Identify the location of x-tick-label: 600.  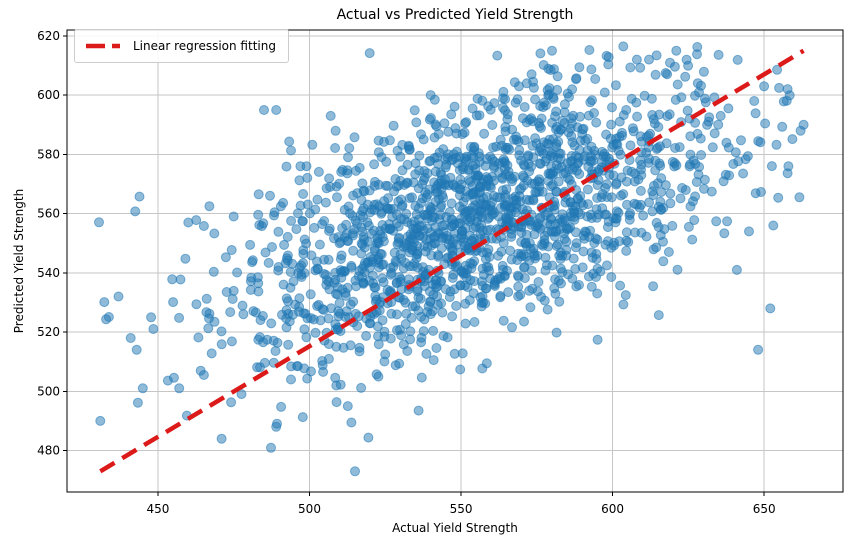
(612, 509).